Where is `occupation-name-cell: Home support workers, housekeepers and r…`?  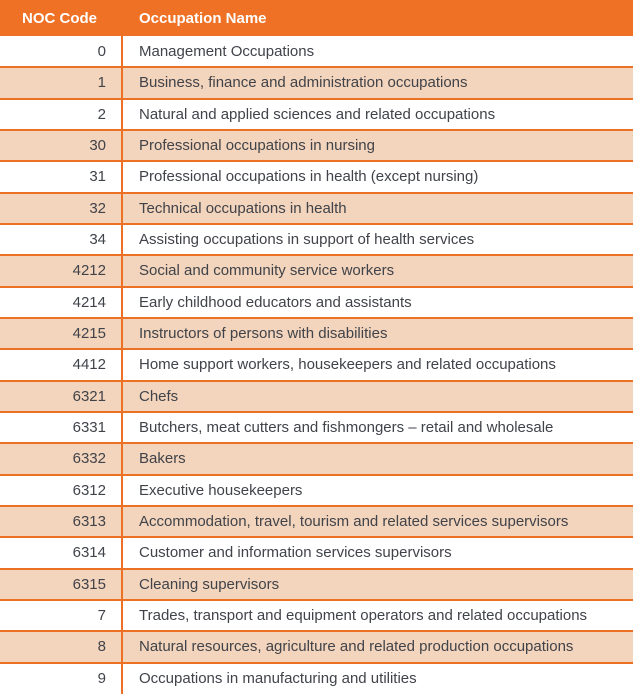 occupation-name-cell: Home support workers, housekeepers and r… is located at coordinates (377, 365).